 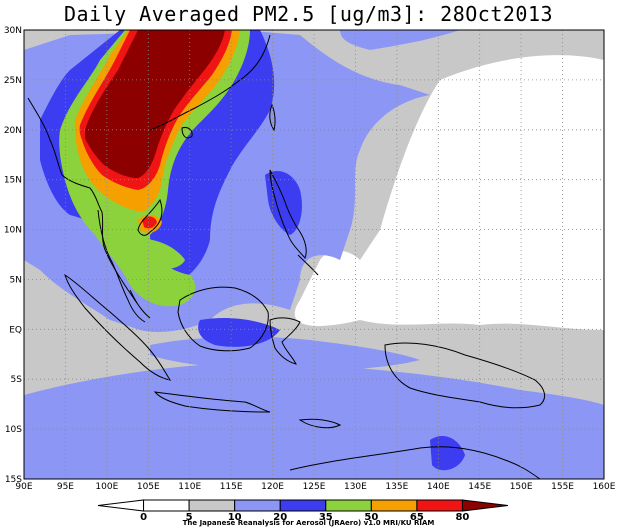 What do you see at coordinates (285, 341) in the screenshot?
I see `coast-sulawesi` at bounding box center [285, 341].